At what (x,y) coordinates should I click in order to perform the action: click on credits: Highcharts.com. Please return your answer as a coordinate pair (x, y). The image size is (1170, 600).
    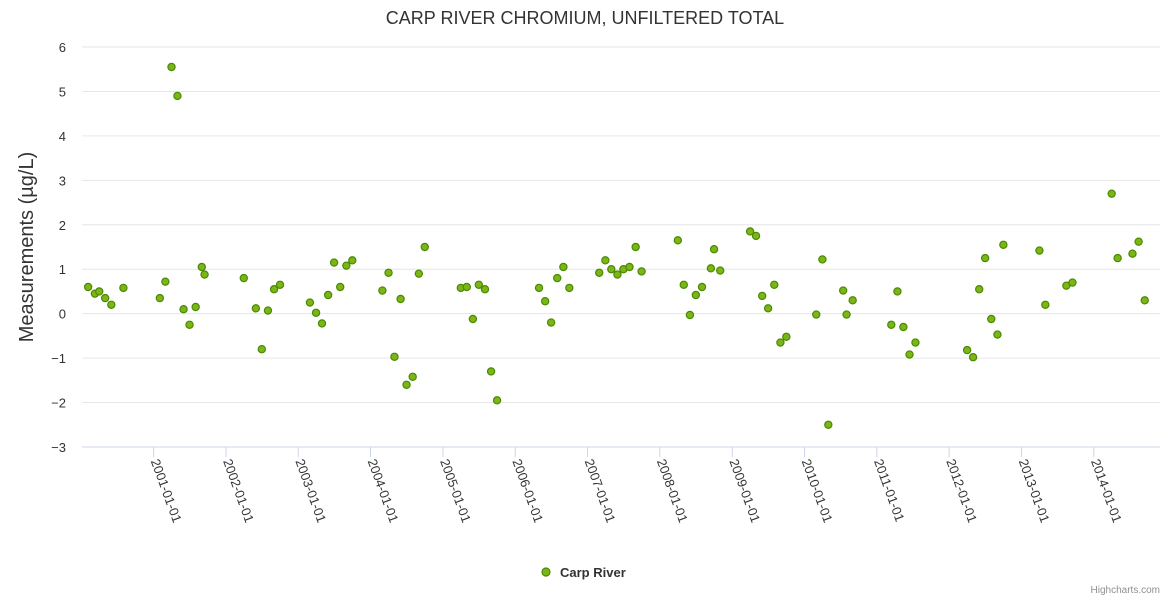
    Looking at the image, I should click on (1125, 590).